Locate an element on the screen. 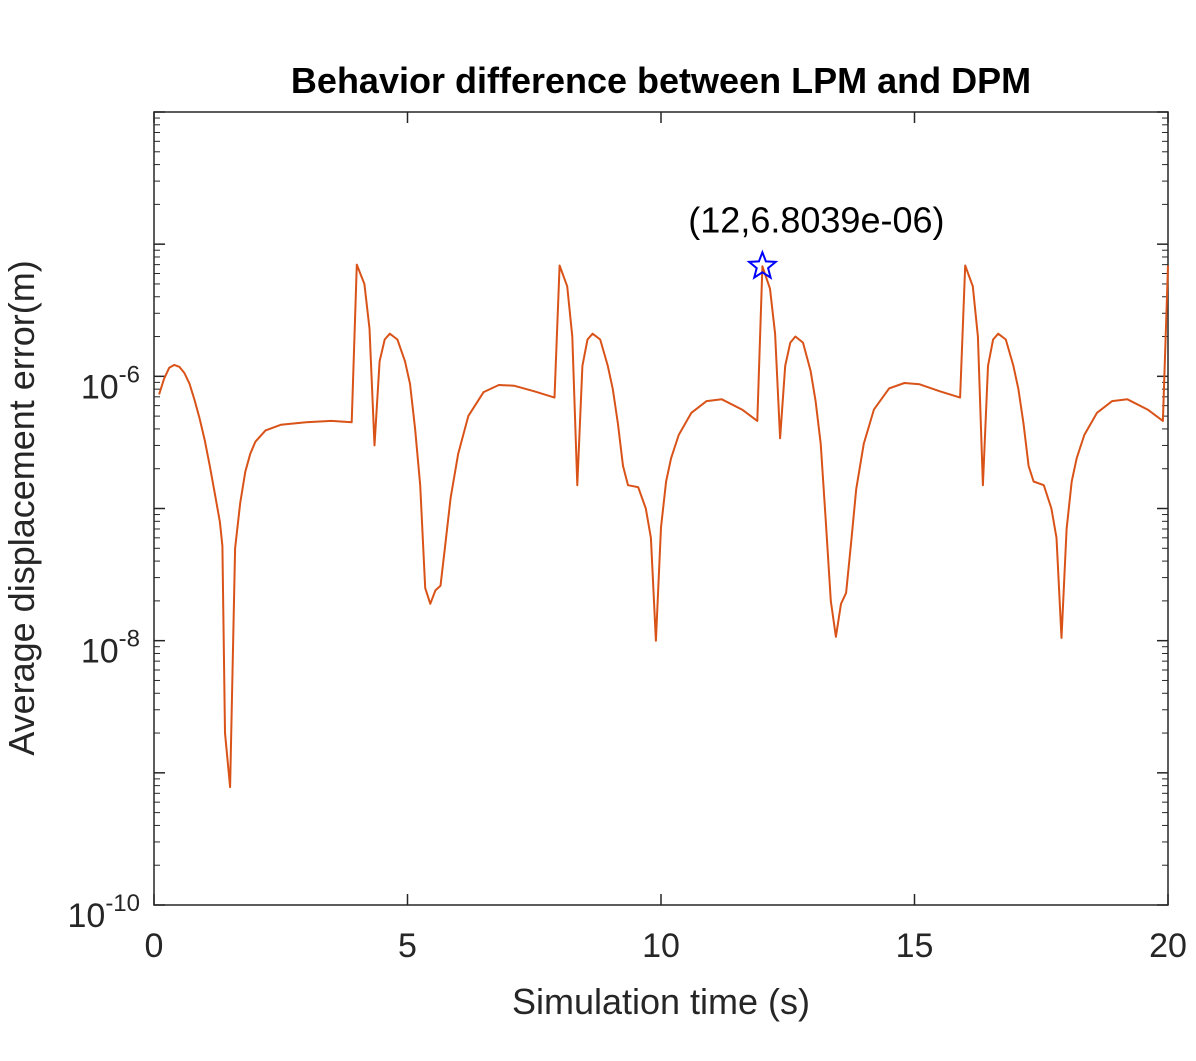  y-tick-label: 10⁻⁸ is located at coordinates (110, 648).